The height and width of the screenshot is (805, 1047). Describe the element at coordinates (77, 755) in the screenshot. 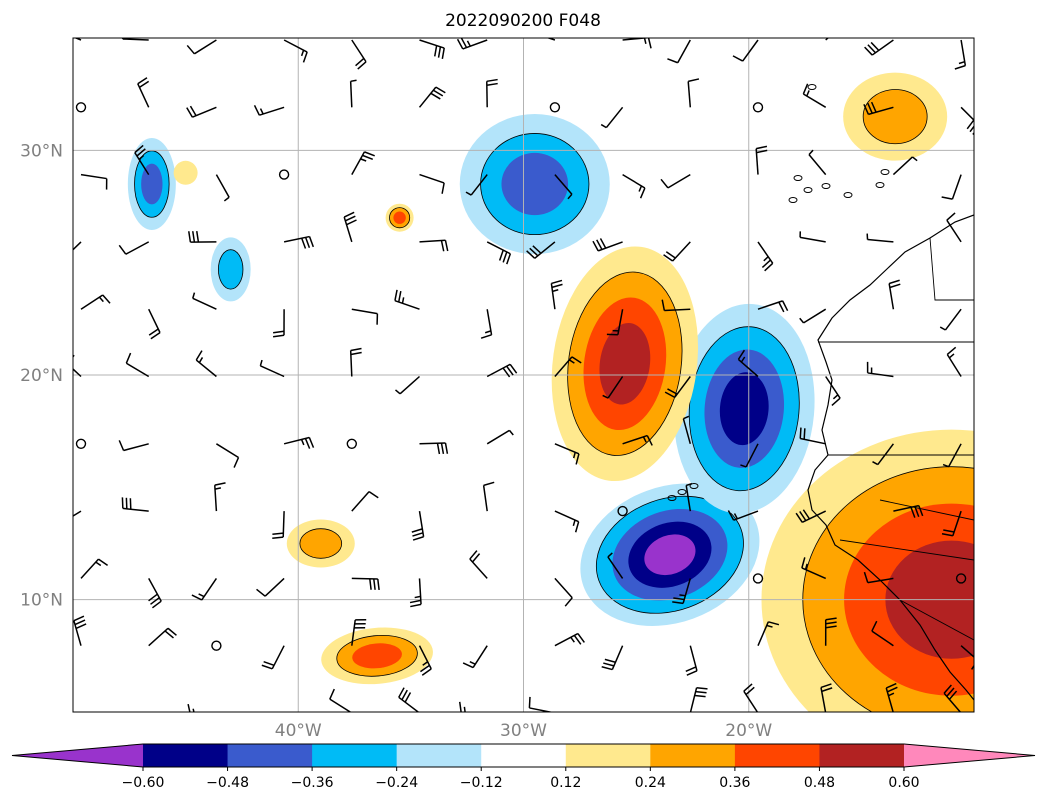

I see `colorbar-extend-low` at that location.